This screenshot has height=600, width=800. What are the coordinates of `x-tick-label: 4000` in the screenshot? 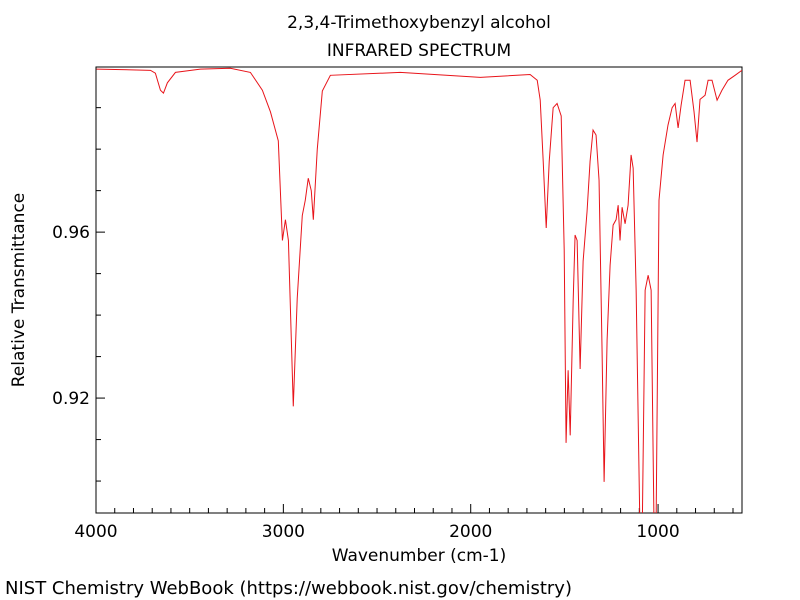 It's located at (95, 532).